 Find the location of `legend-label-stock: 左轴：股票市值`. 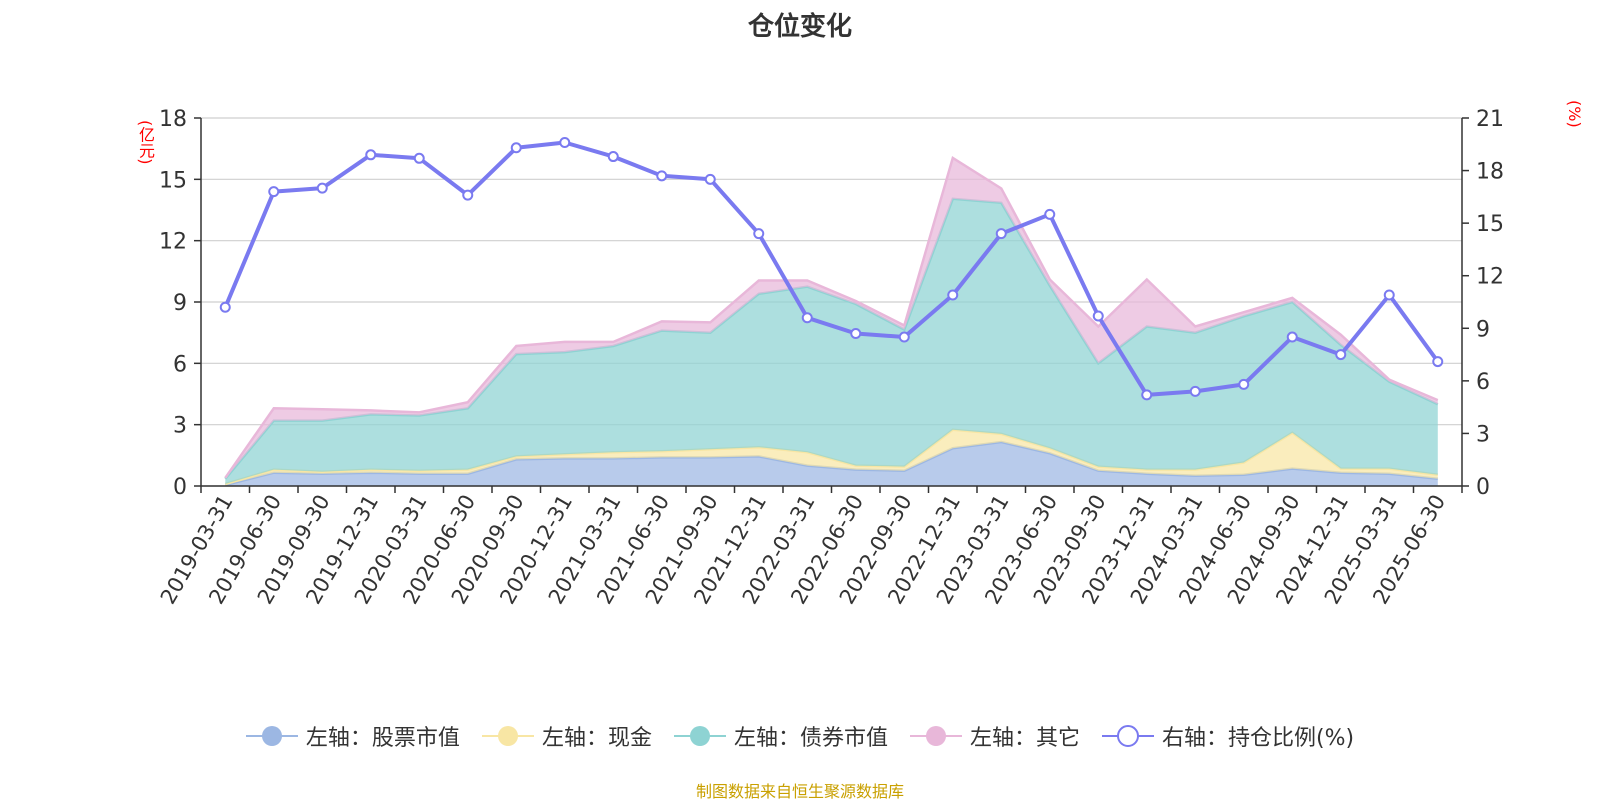

legend-label-stock: 左轴：股票市值 is located at coordinates (382, 738).